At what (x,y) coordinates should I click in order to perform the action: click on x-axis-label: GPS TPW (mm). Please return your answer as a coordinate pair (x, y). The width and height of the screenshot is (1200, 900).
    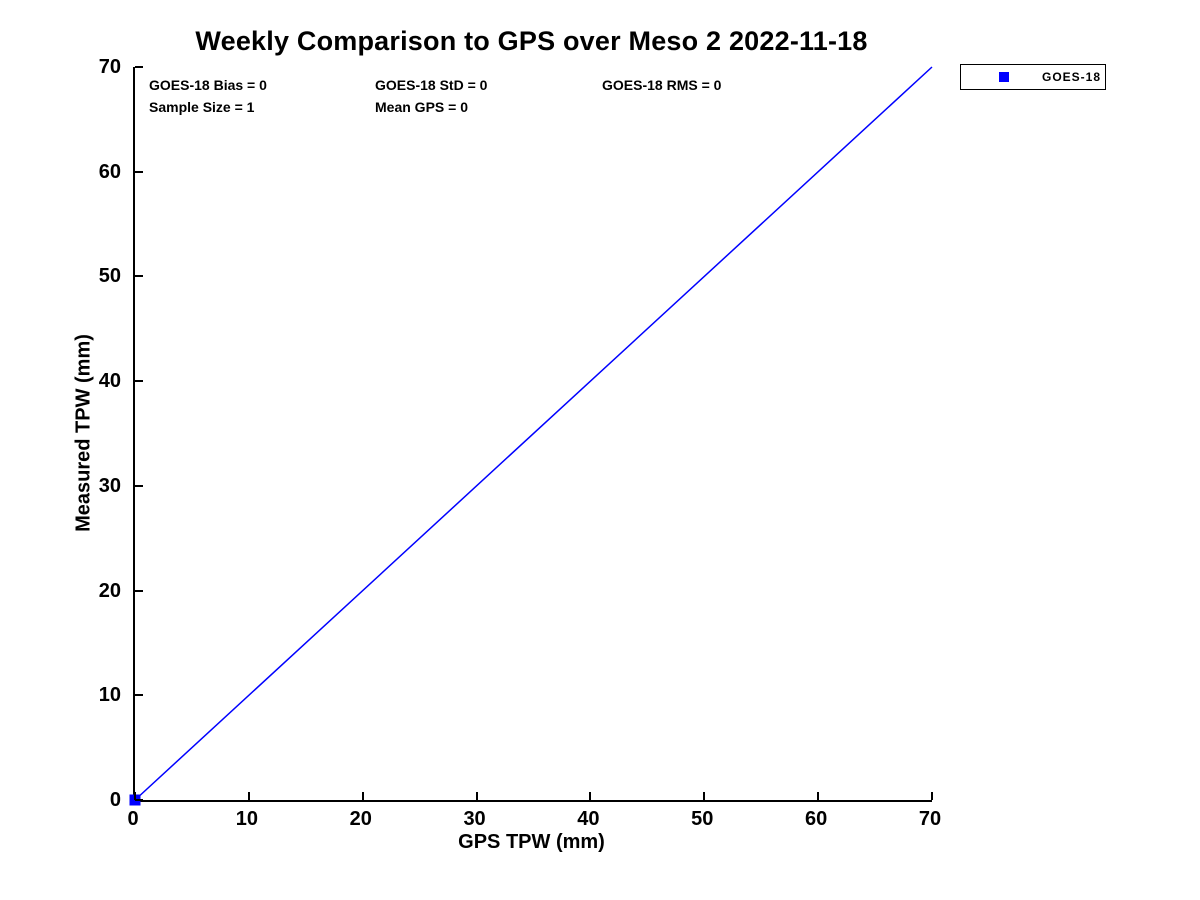
    Looking at the image, I should click on (531, 842).